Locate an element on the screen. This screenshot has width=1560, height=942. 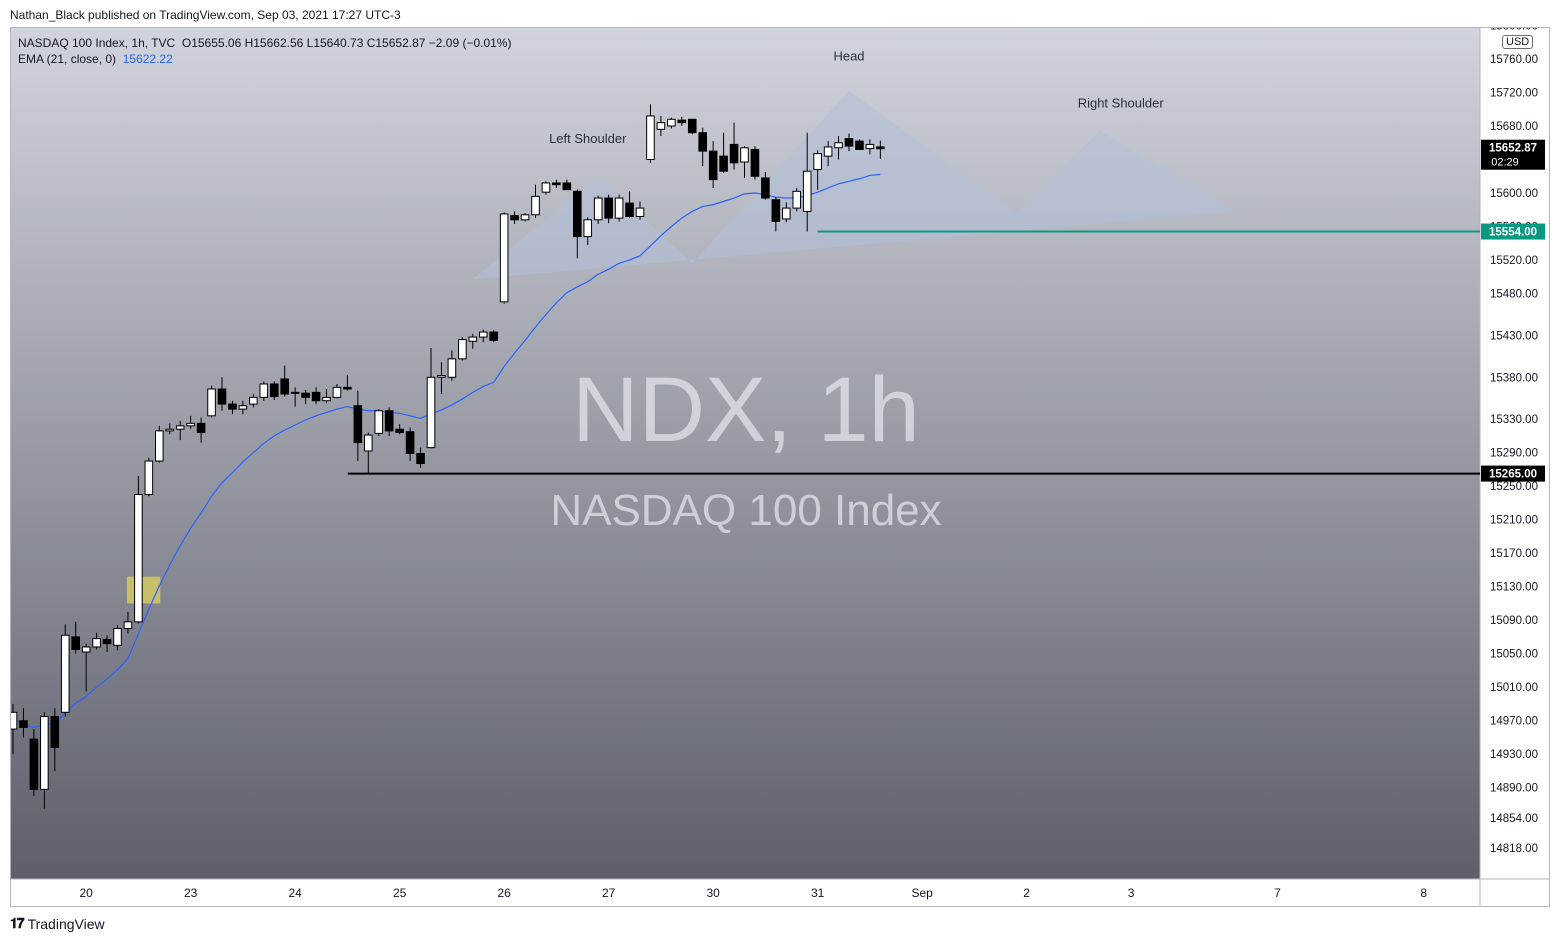
price-tick-label: 15600.00 is located at coordinates (1514, 194).